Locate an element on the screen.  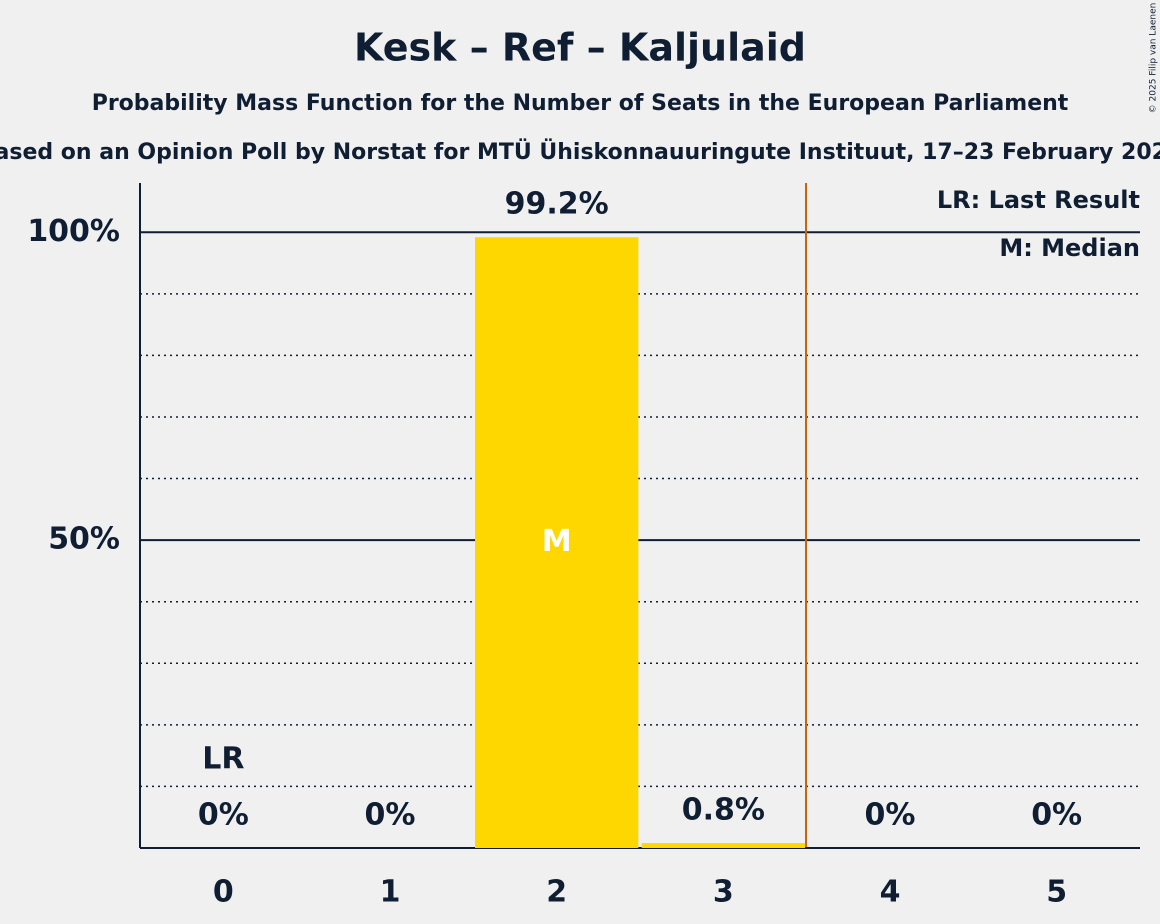
value-label: 0.8% is located at coordinates (723, 810).